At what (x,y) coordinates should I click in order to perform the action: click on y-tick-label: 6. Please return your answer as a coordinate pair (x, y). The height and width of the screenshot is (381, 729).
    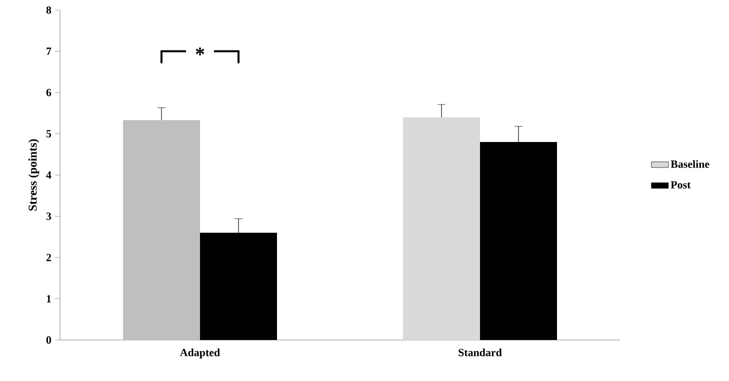
    Looking at the image, I should click on (49, 92).